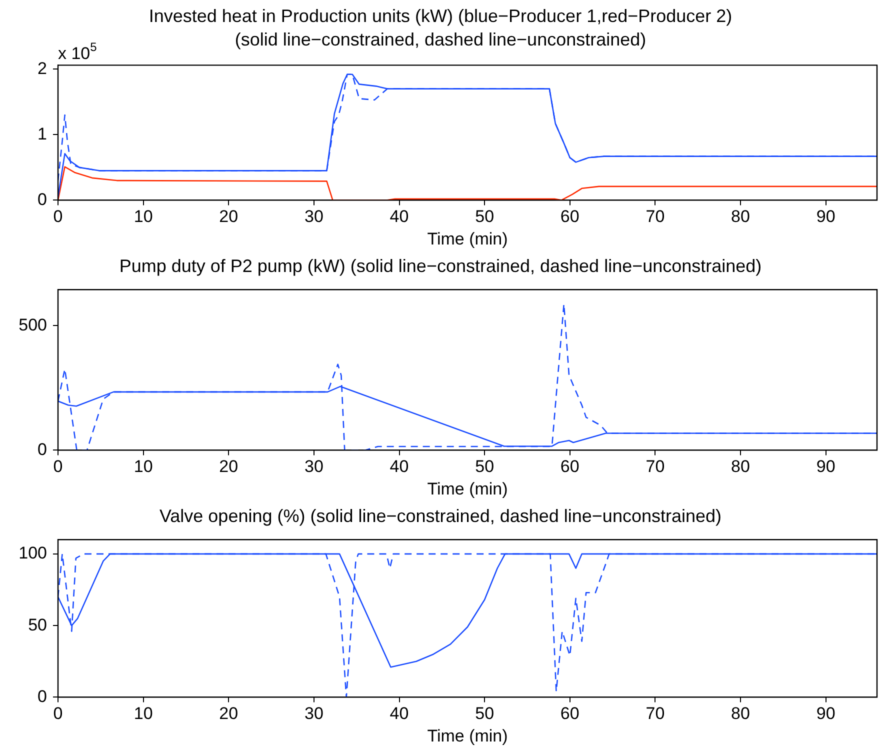 This screenshot has width=891, height=747. I want to click on y-tick-label: 100, so click(32, 553).